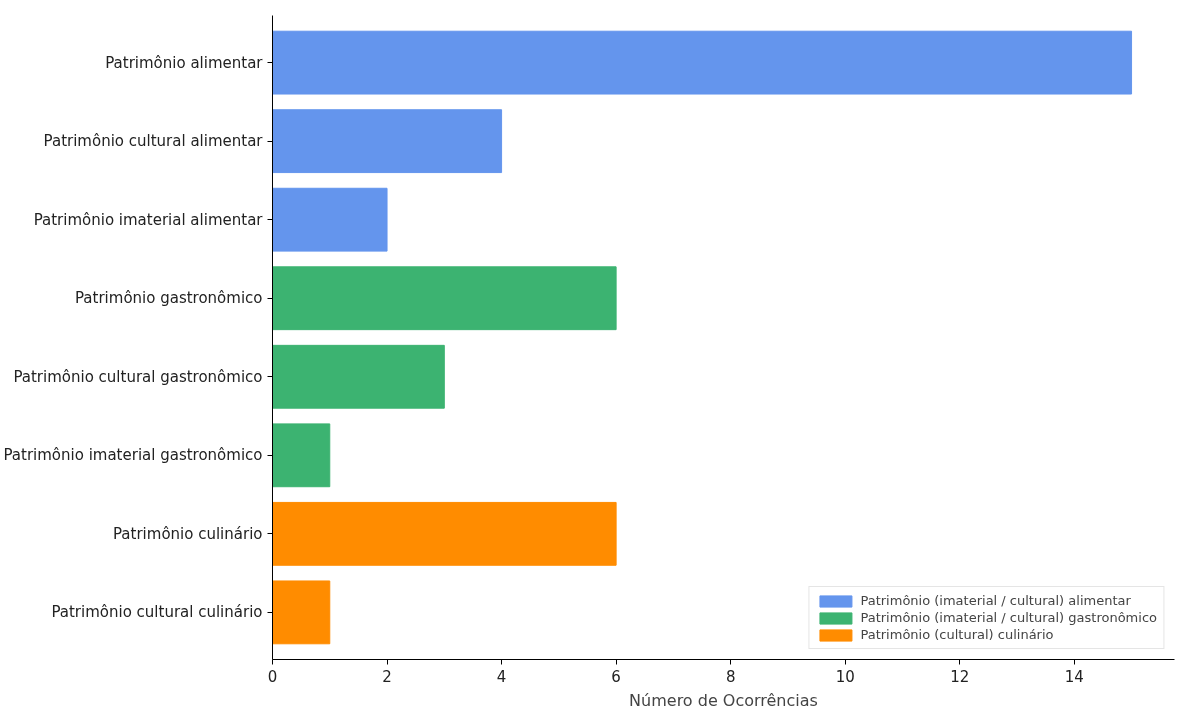 The height and width of the screenshot is (712, 1184). I want to click on y-tick-label: Patrimônio imaterial alimentar, so click(148, 219).